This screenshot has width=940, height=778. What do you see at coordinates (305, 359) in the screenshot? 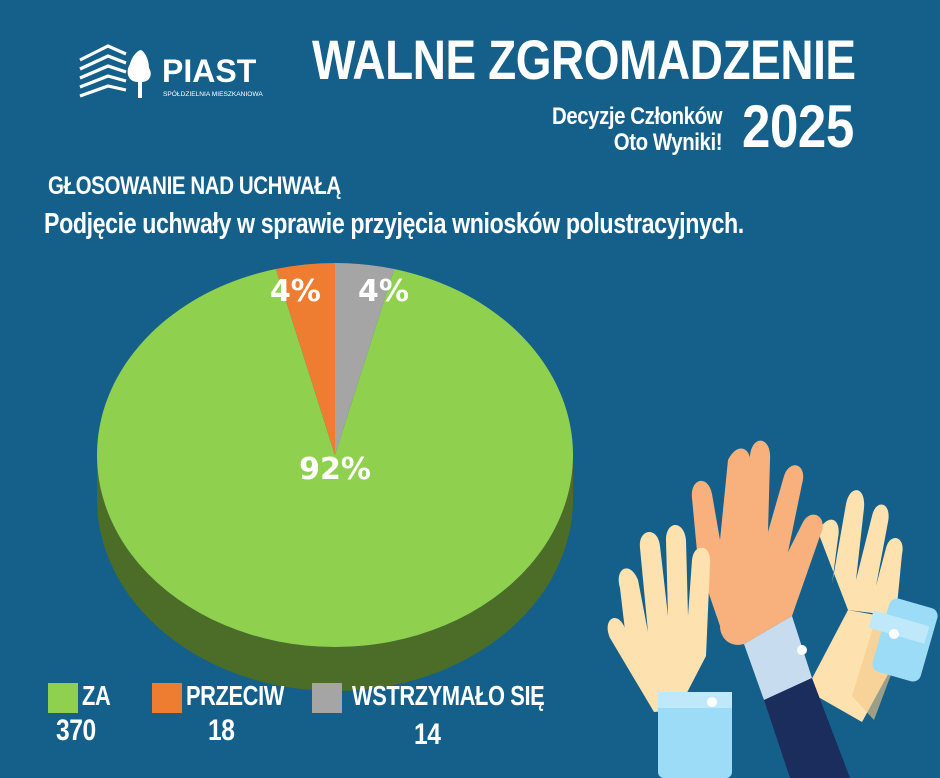
I see `pie-slice-przeciw` at bounding box center [305, 359].